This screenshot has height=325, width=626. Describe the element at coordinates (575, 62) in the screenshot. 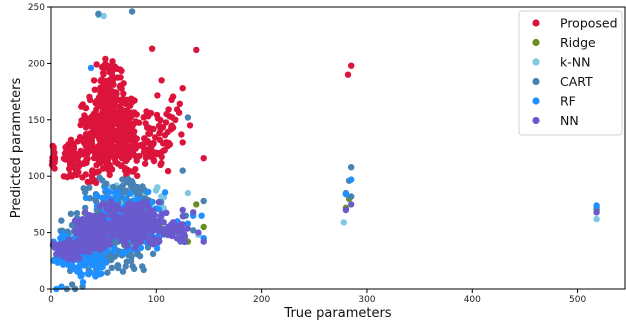

I see `legend-label: k-NN` at that location.